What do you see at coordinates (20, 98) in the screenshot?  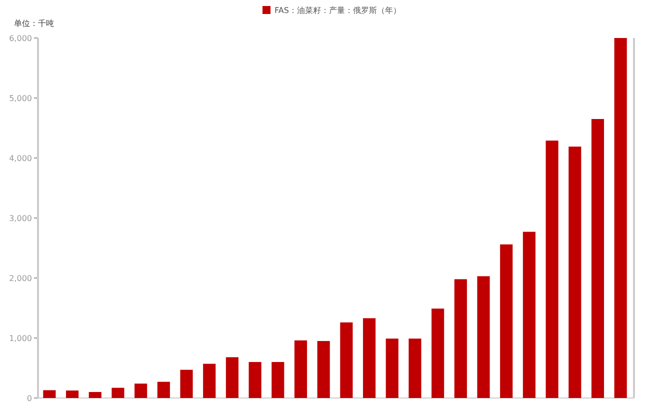 I see `y-tick-label: 5,000` at bounding box center [20, 98].